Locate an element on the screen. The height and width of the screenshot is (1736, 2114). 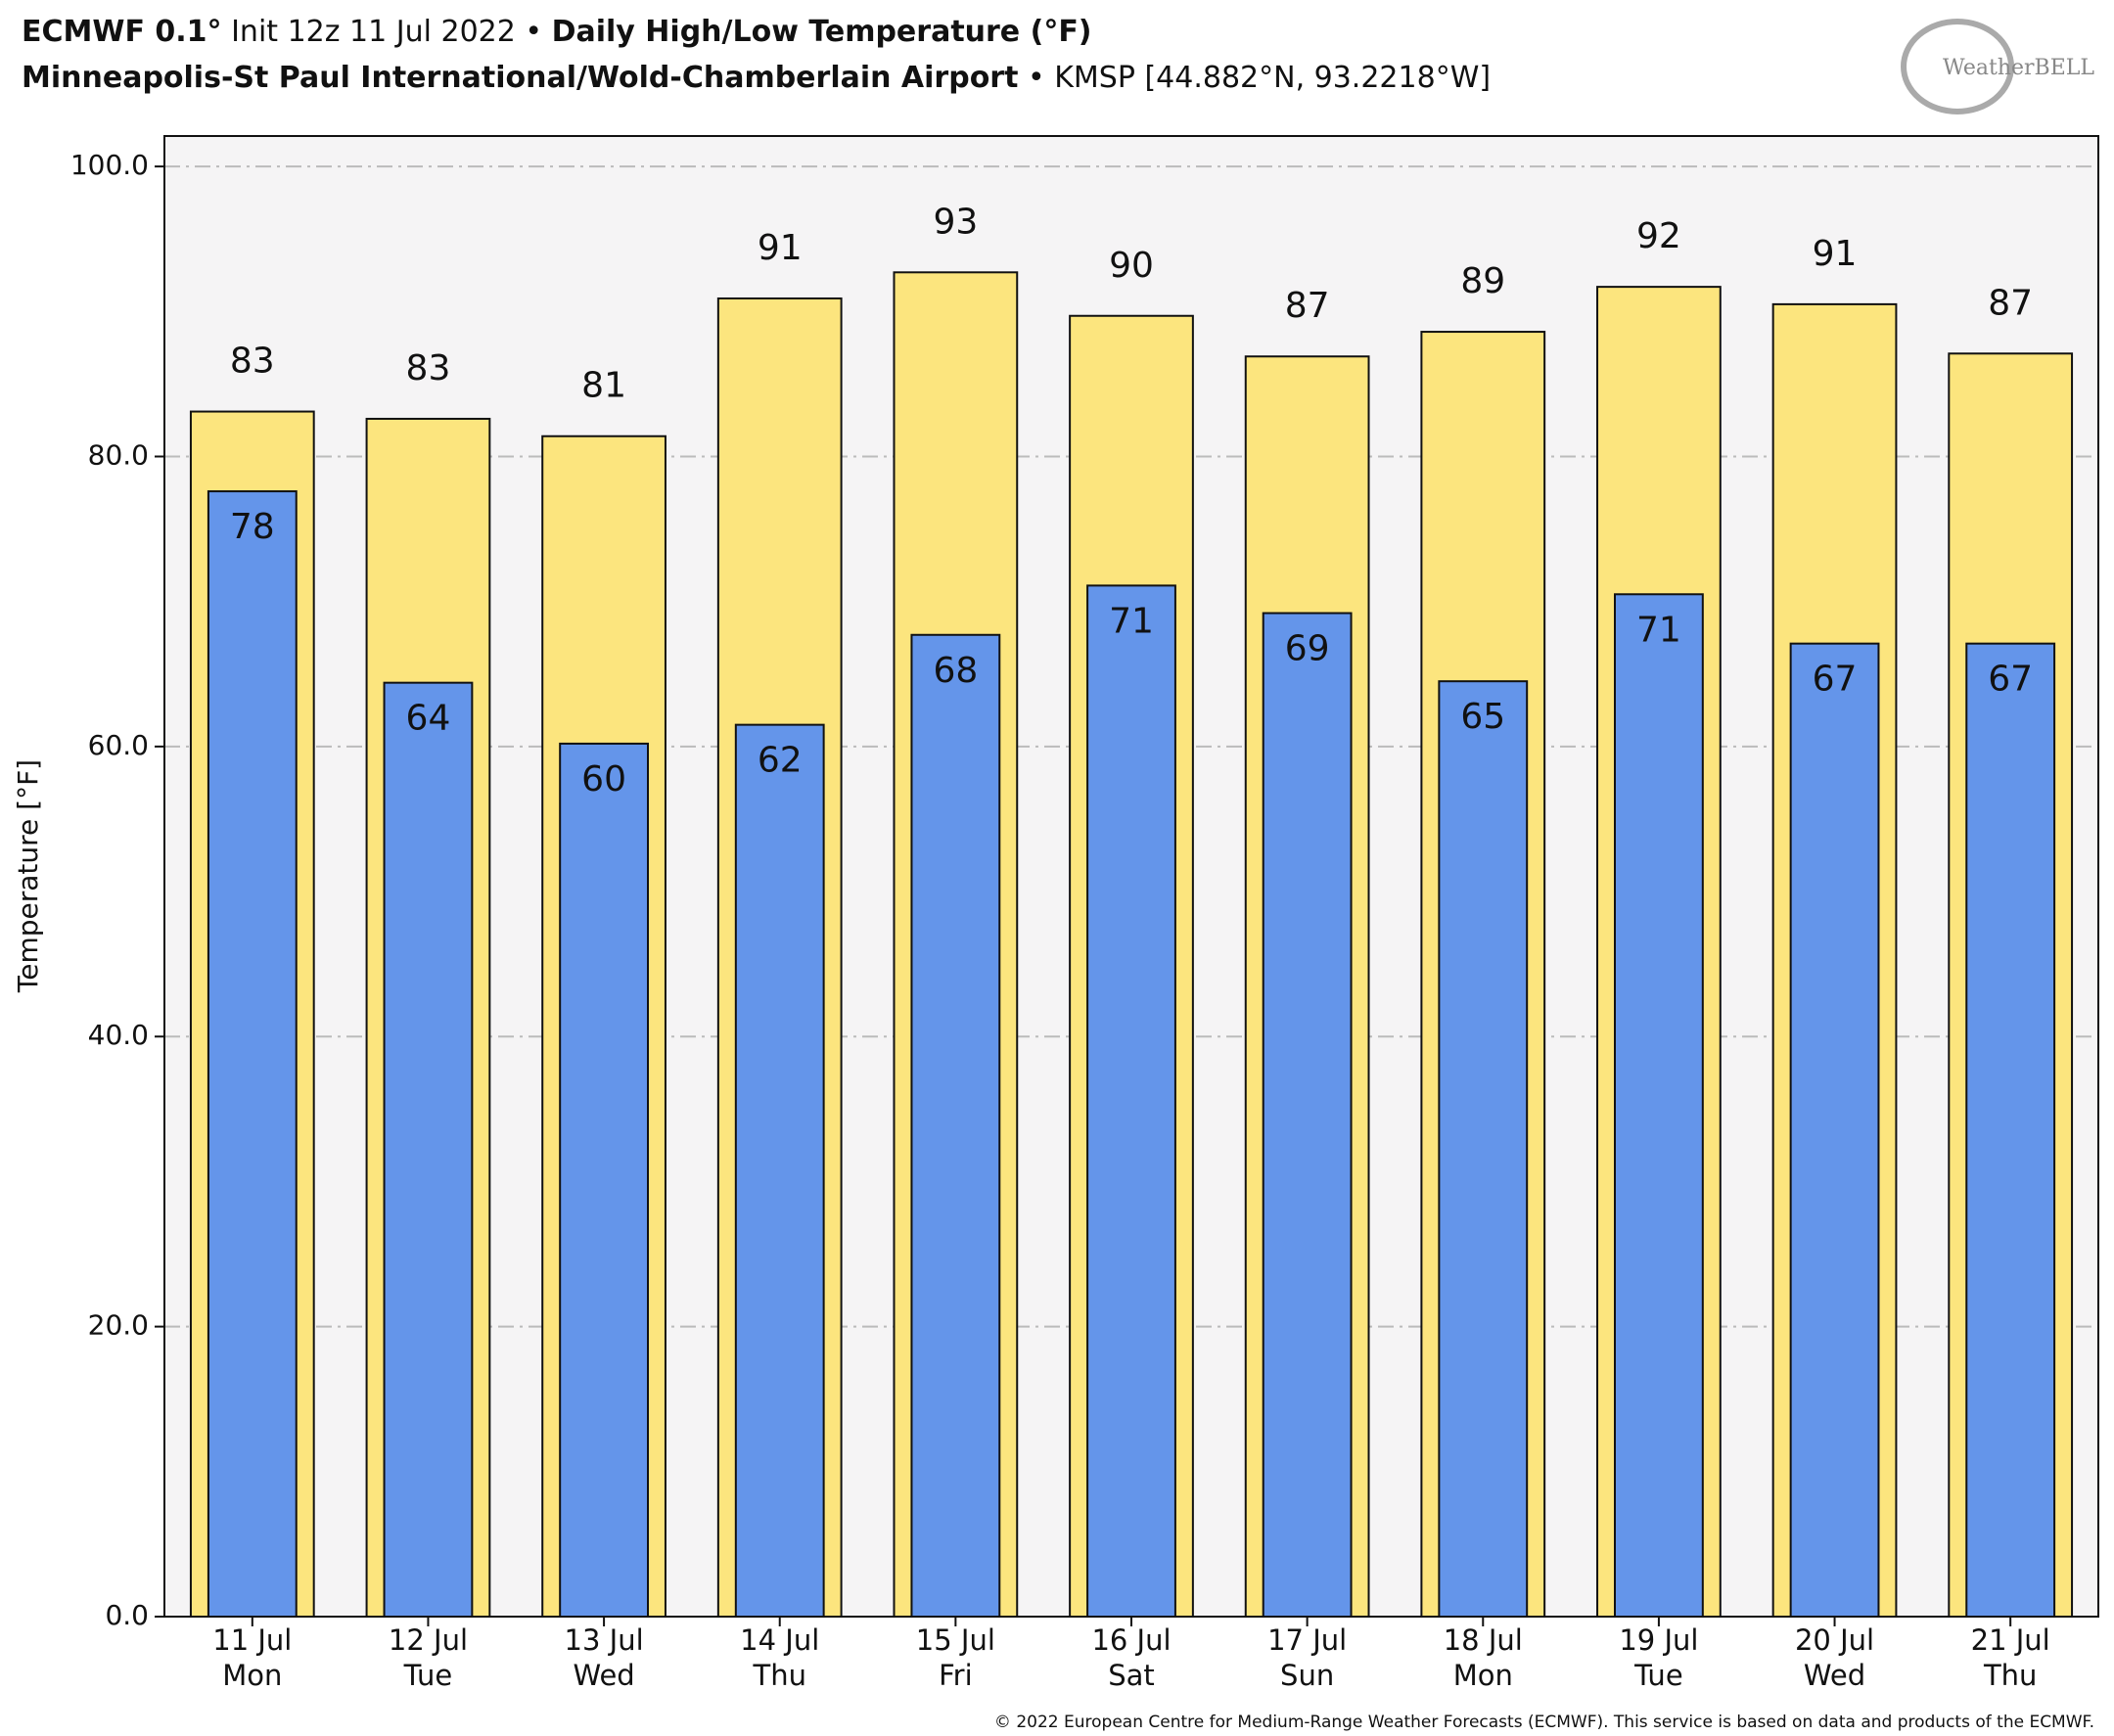
value-label: 92 is located at coordinates (1659, 236).